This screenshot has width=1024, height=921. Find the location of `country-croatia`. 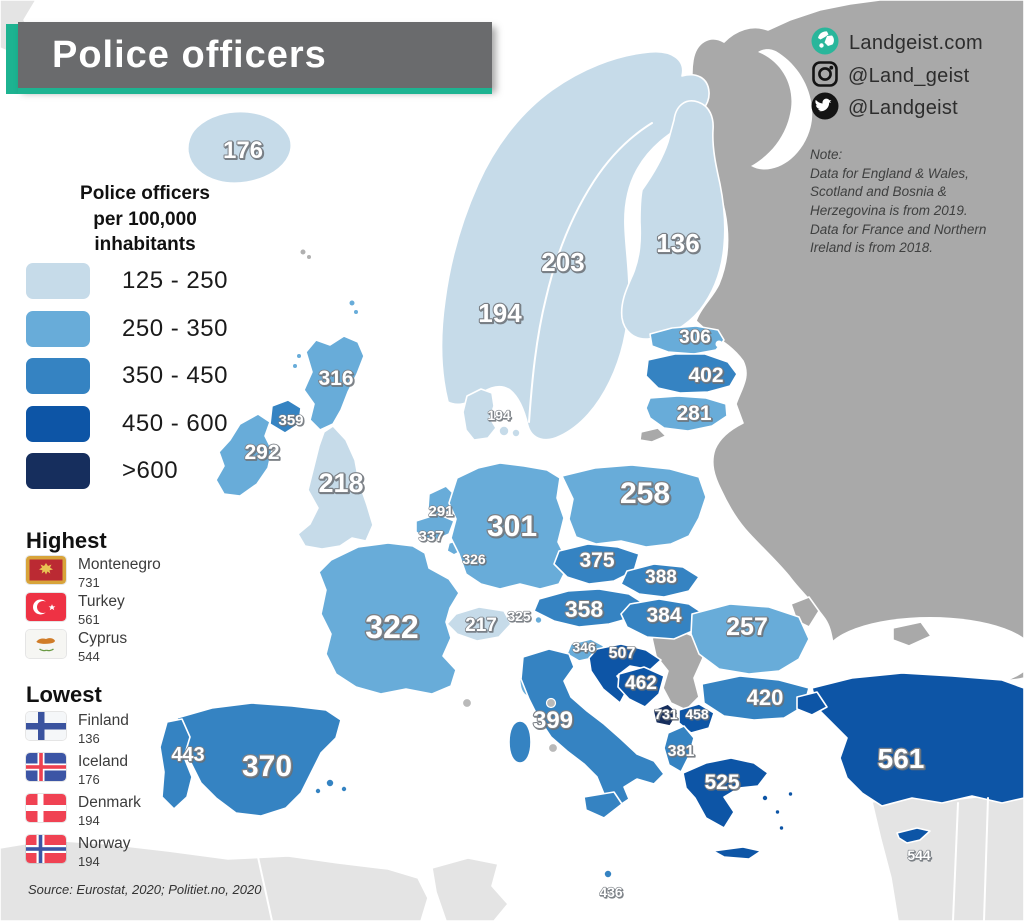

country-croatia is located at coordinates (625, 673).